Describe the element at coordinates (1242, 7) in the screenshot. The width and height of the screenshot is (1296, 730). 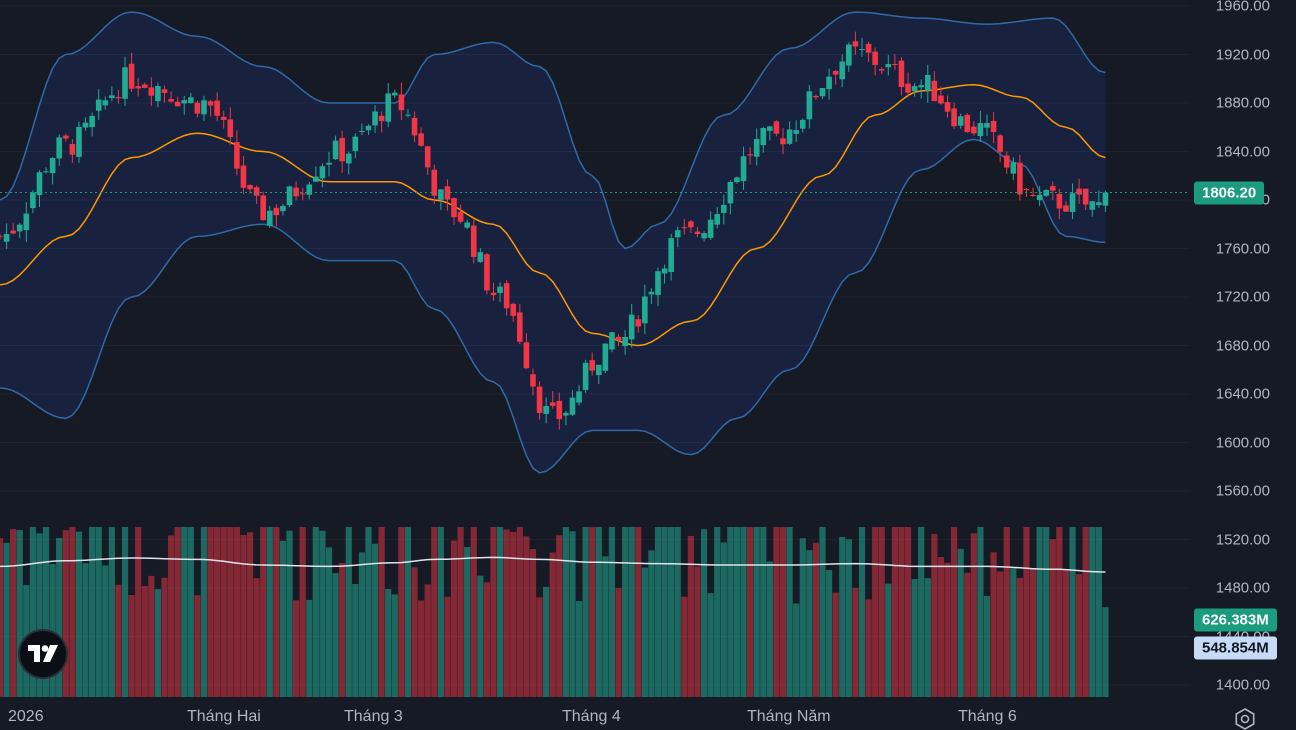
I see `price-tick-label: 1960.00` at that location.